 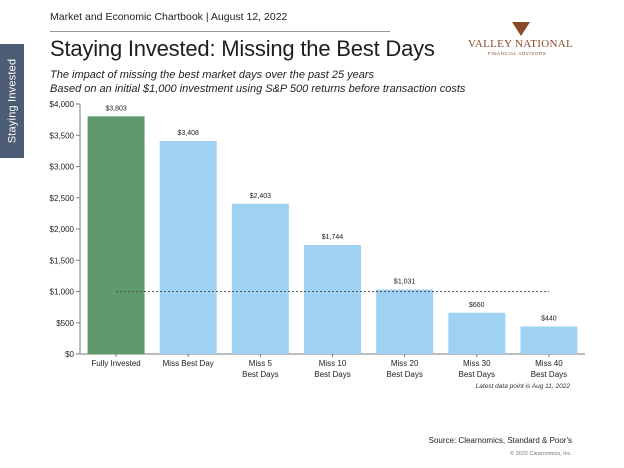 What do you see at coordinates (69, 354) in the screenshot?
I see `y-tick-label: $0` at bounding box center [69, 354].